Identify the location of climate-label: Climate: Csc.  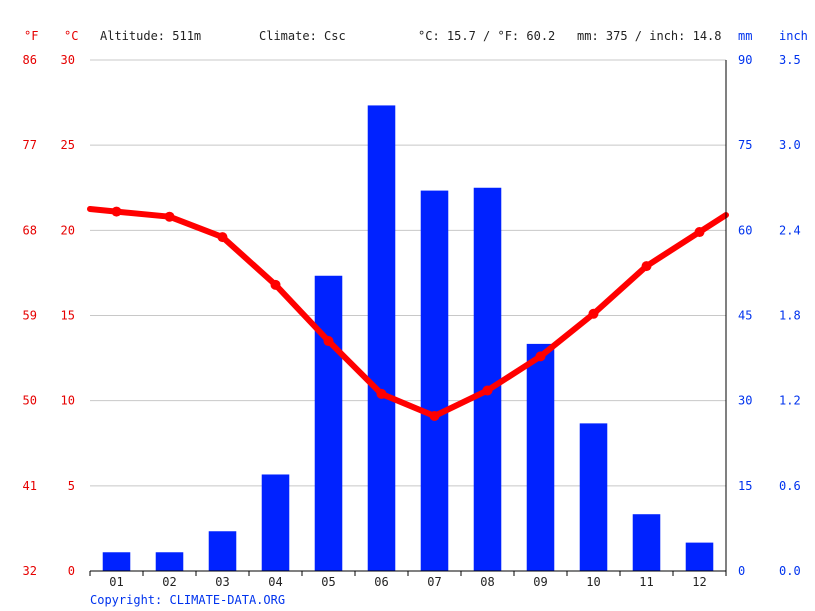
(302, 36).